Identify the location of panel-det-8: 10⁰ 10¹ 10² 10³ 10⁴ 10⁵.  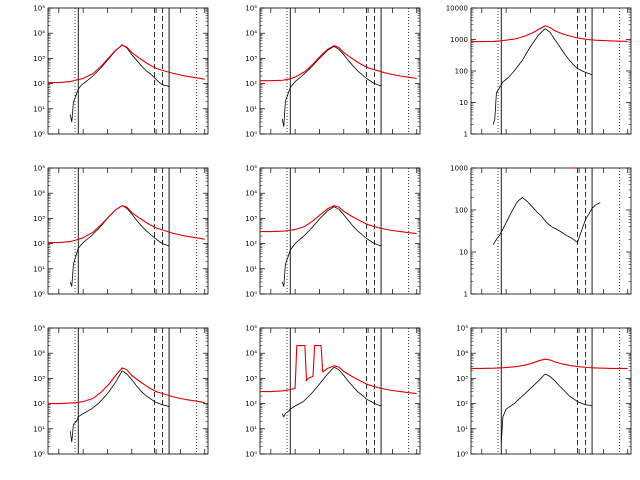
(333, 392).